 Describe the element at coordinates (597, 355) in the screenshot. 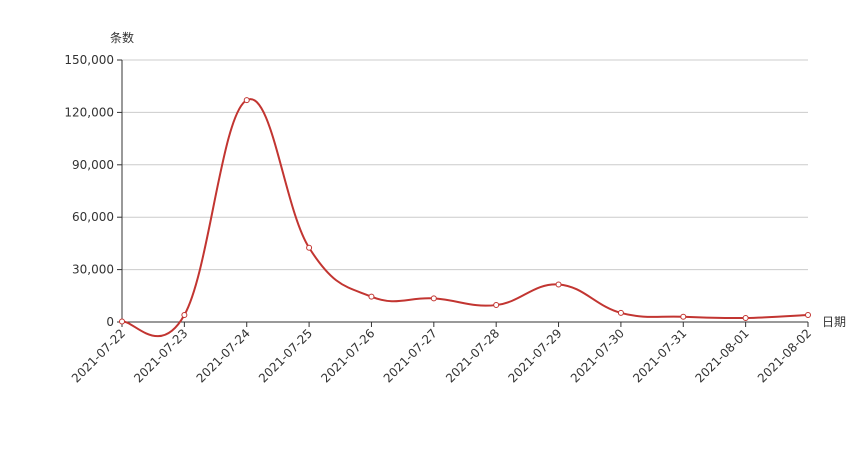

I see `x-tick-label: 2021-07-30` at that location.